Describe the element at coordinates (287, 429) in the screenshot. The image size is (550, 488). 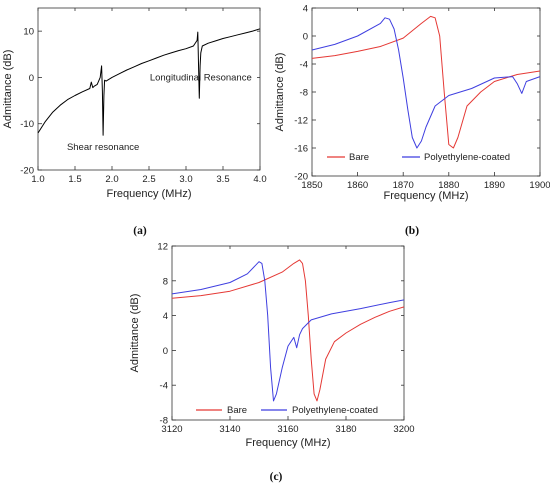
I see `x-tick-label: 3160` at that location.